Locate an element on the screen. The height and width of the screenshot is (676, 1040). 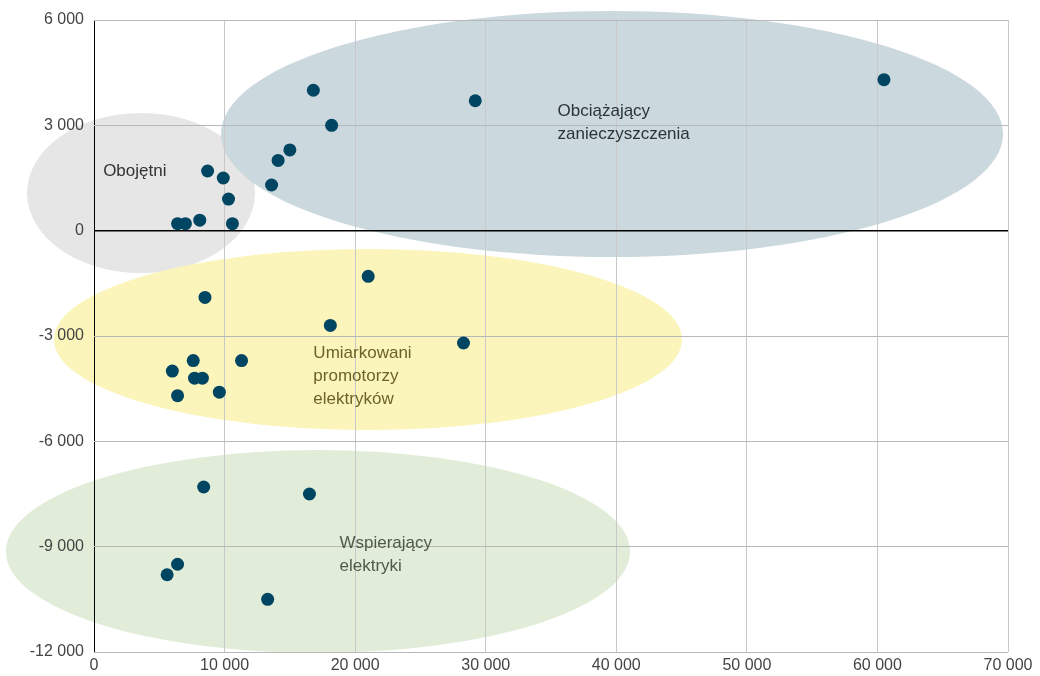
annotation: Umiarkowani promotorzy elektryków is located at coordinates (362, 376).